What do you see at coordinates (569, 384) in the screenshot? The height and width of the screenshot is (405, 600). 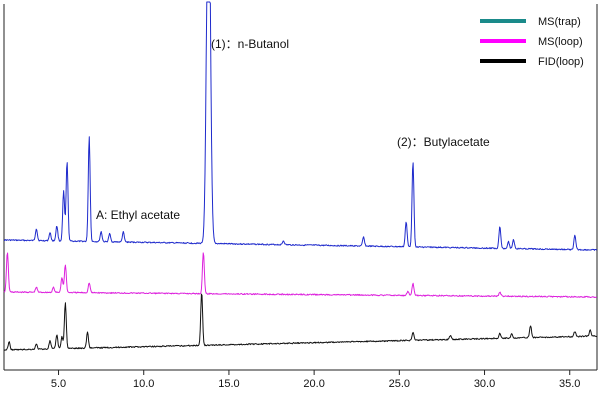 I see `x-tick-label: 35.0` at bounding box center [569, 384].